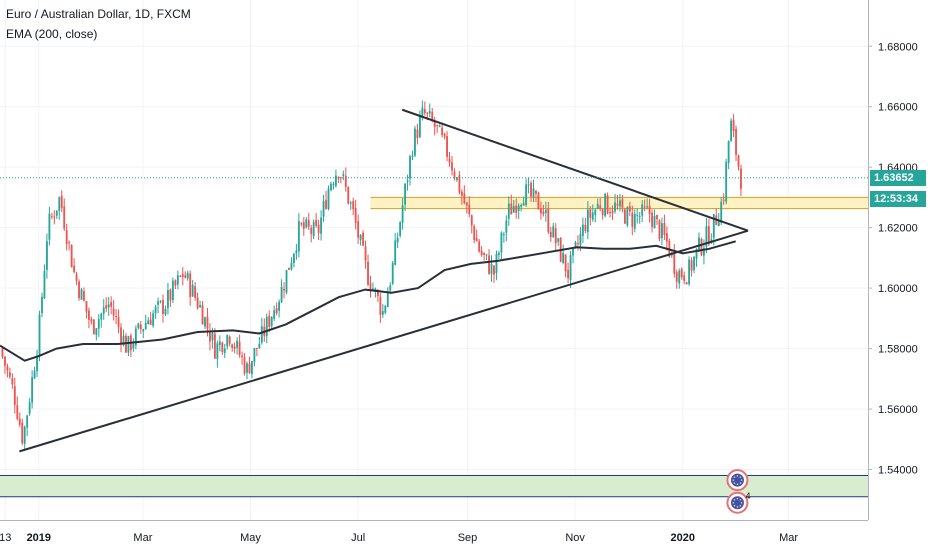 This screenshot has width=932, height=550. I want to click on event-marker-2: 4, so click(738, 502).